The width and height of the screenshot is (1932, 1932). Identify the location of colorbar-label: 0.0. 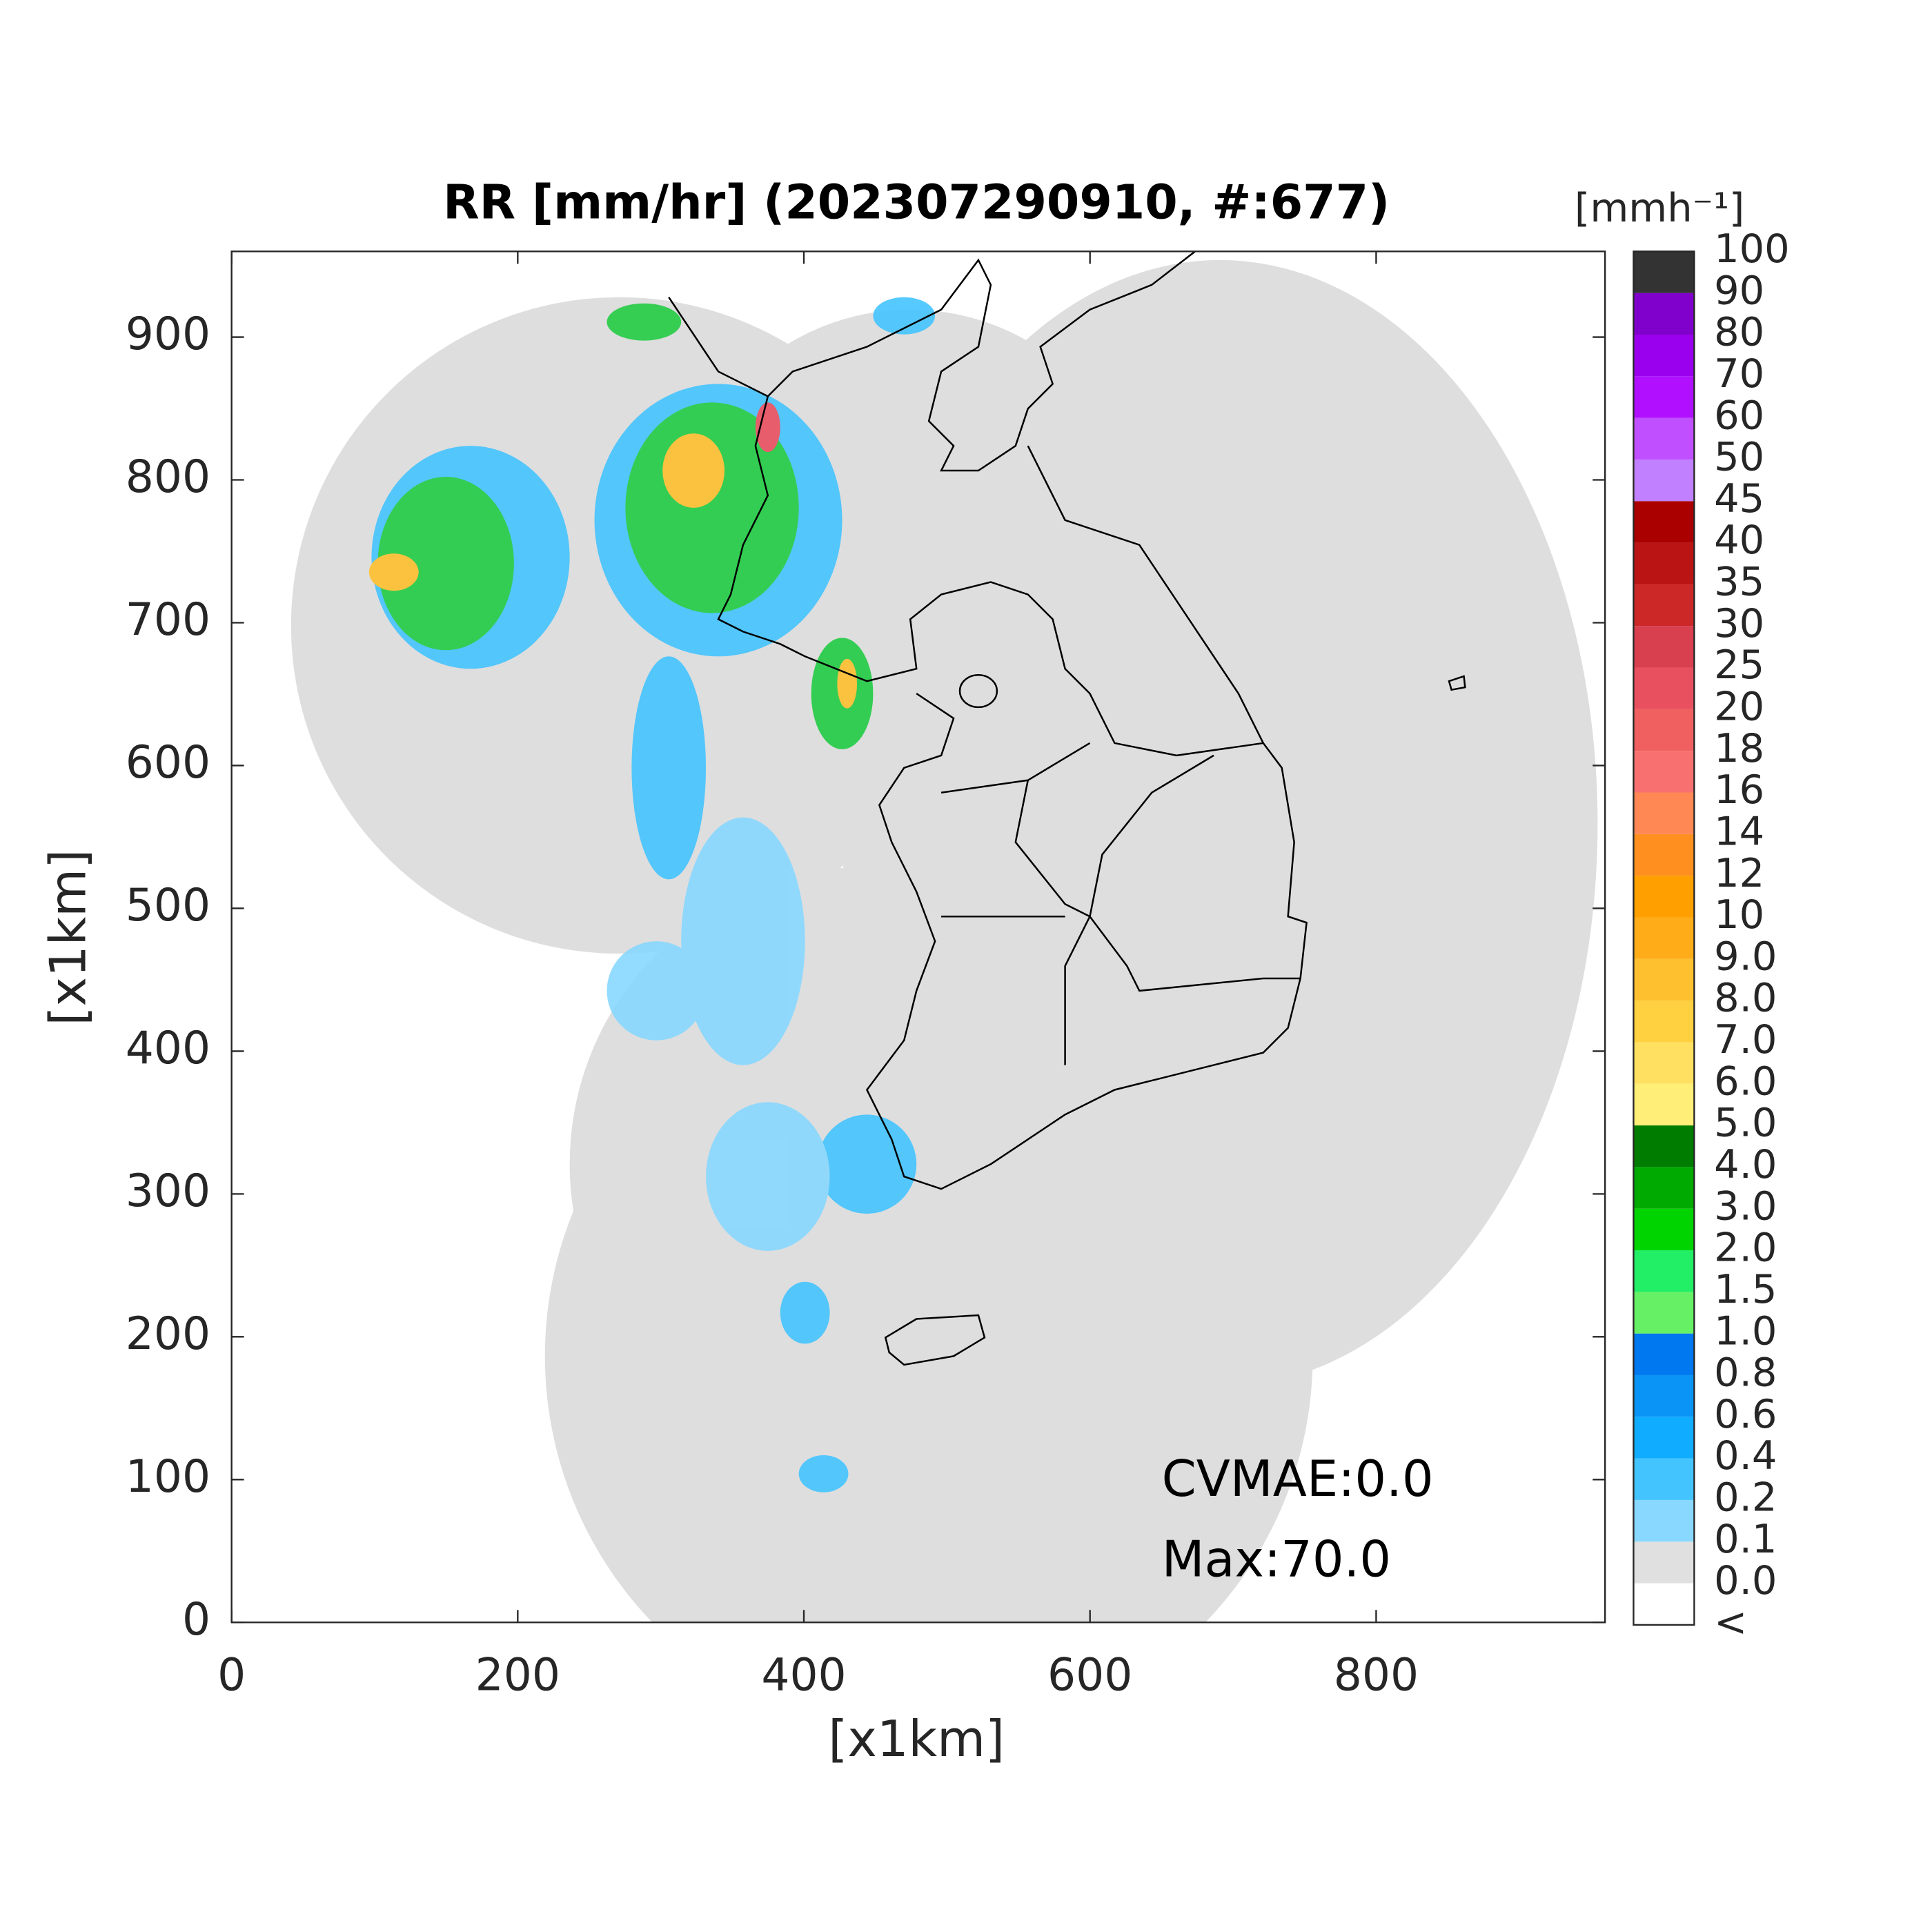
(1745, 1580).